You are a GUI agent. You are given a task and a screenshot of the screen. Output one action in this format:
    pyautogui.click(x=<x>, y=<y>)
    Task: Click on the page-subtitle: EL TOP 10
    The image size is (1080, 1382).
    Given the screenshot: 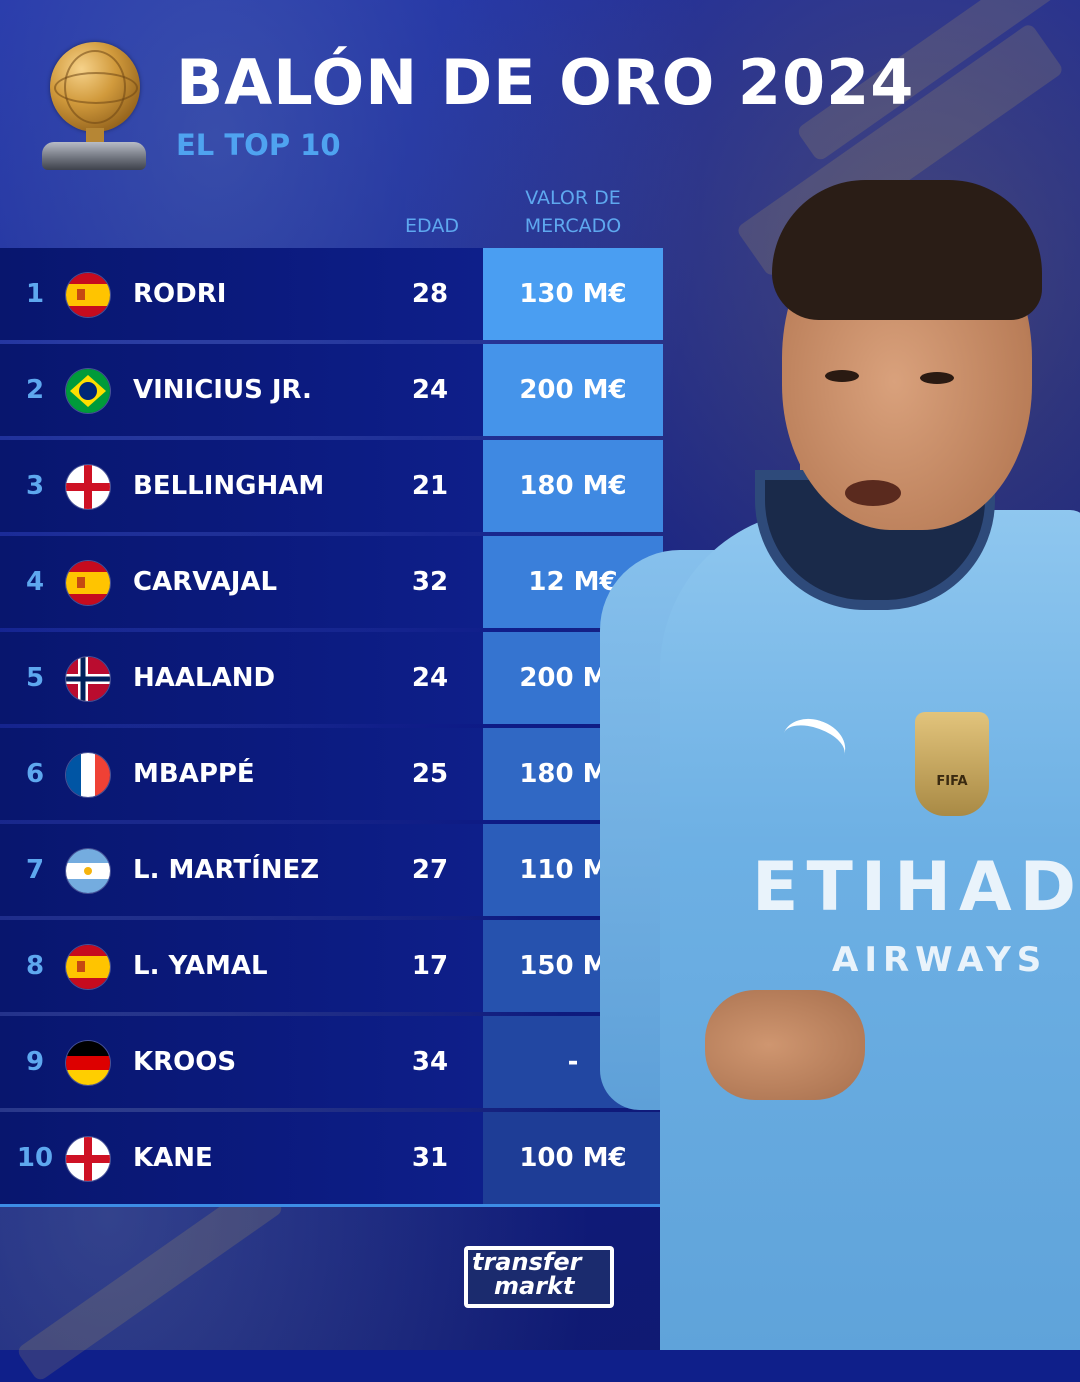 What is the action you would take?
    pyautogui.click(x=258, y=145)
    